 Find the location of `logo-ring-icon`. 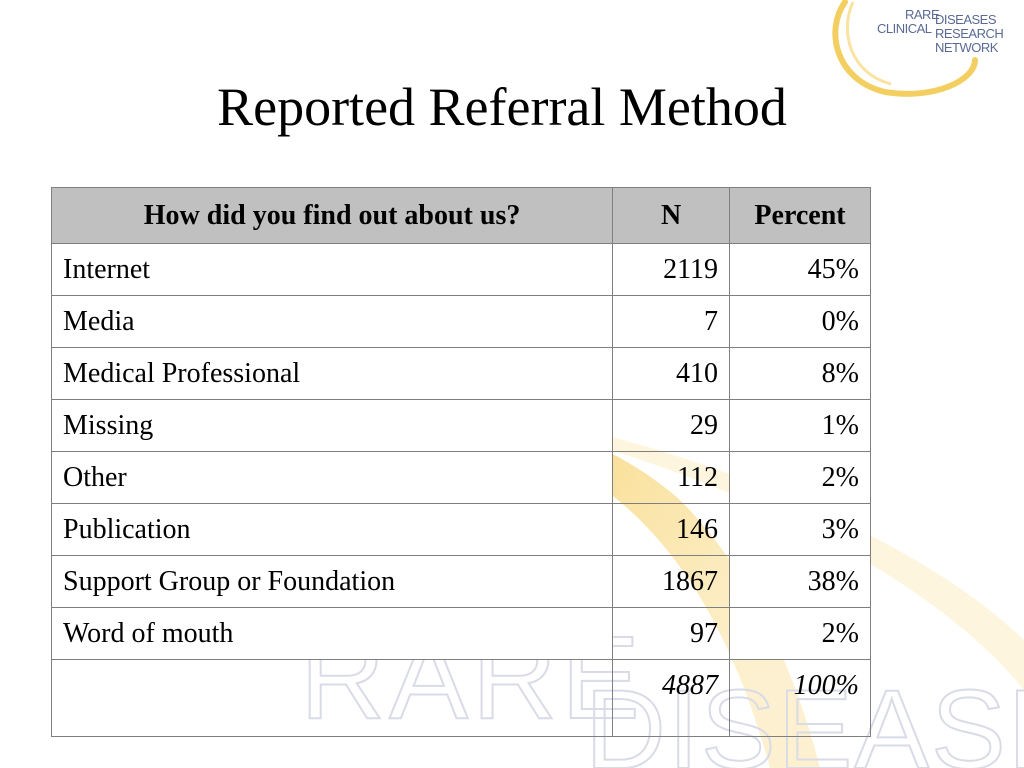

logo-ring-icon is located at coordinates (905, 48).